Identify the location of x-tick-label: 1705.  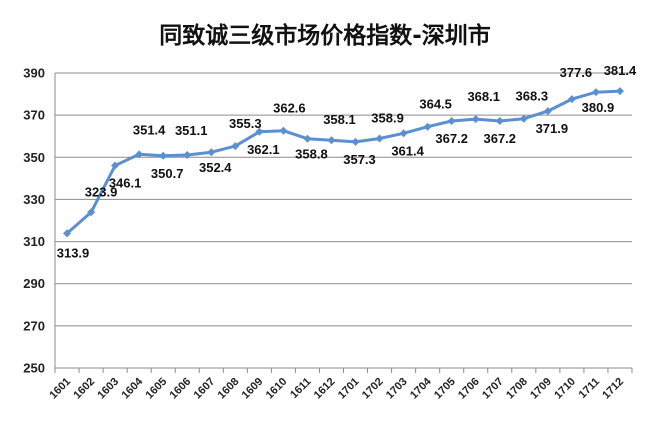
(445, 389).